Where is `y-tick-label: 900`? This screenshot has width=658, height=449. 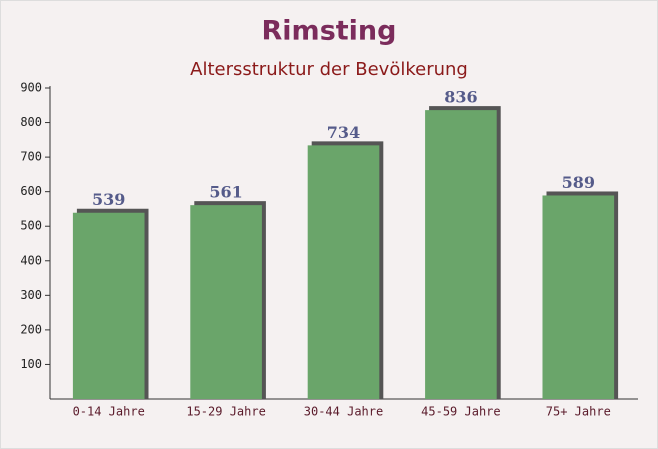
y-tick-label: 900 is located at coordinates (31, 88).